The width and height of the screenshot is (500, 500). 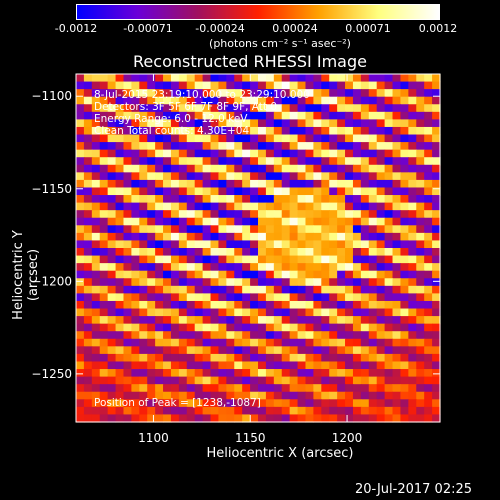 What do you see at coordinates (280, 43) in the screenshot?
I see `colorbar-units: (photons cm⁻² s⁻¹ asec⁻²)` at bounding box center [280, 43].